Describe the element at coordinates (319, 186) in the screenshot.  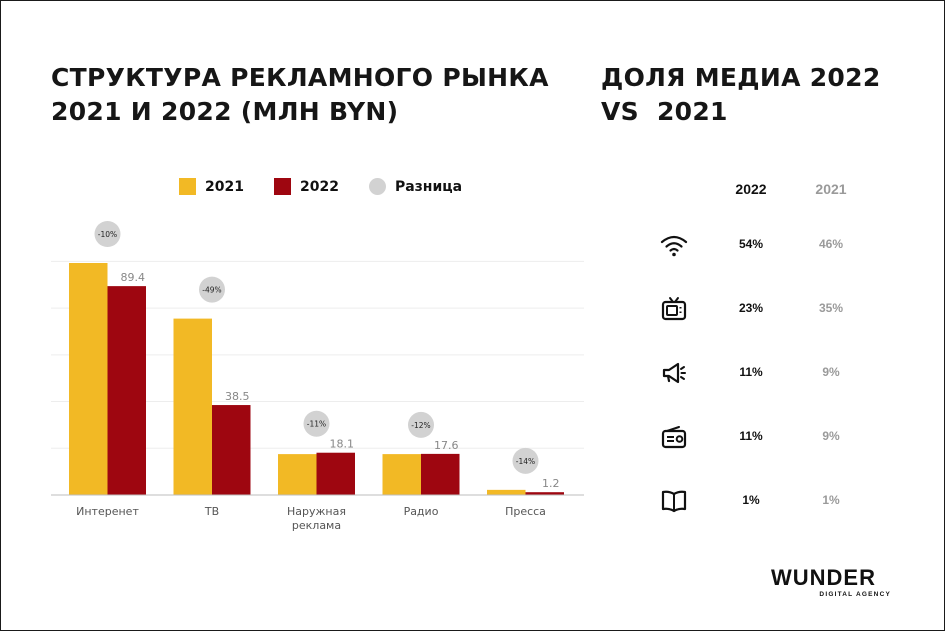
I see `legend-label-2022: 2022` at that location.